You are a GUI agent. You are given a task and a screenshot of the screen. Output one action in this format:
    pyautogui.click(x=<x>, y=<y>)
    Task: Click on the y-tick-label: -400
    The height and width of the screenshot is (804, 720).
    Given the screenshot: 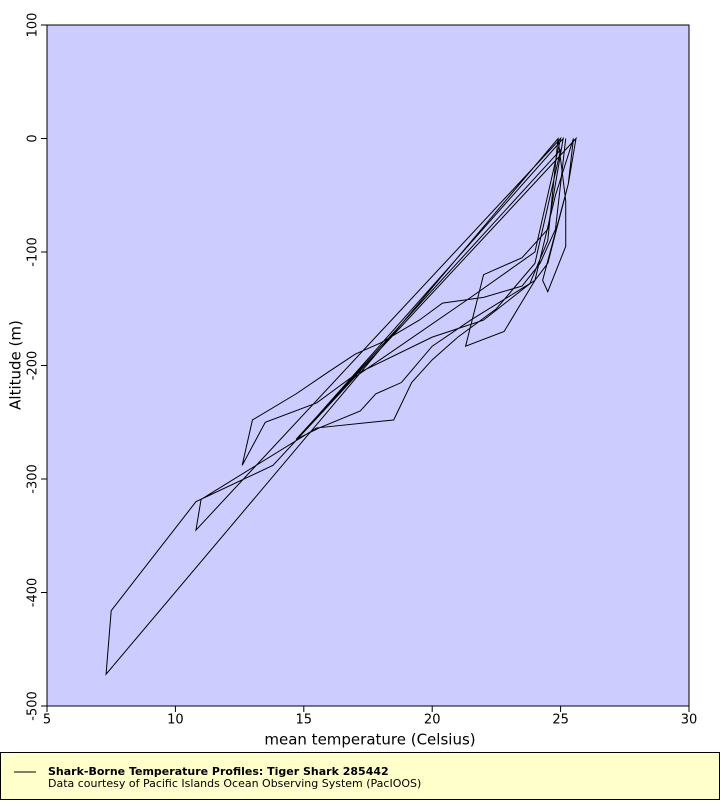 What is the action you would take?
    pyautogui.click(x=33, y=593)
    